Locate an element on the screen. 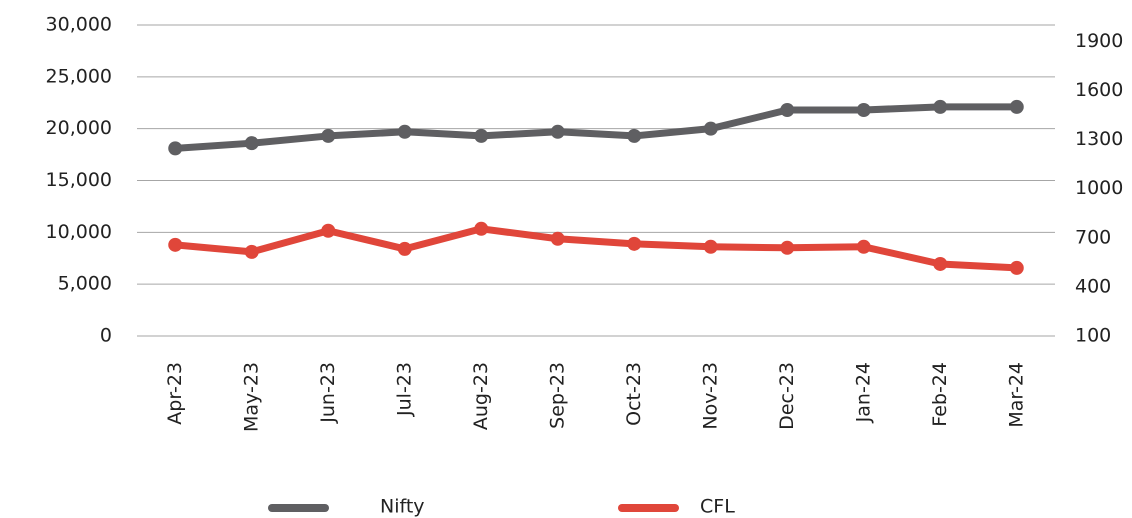  y2-tick-label: 400 is located at coordinates (1093, 286).